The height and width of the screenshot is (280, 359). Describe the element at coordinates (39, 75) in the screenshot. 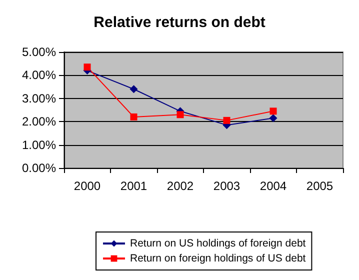

I see `y-tick-label: 4.00%` at that location.